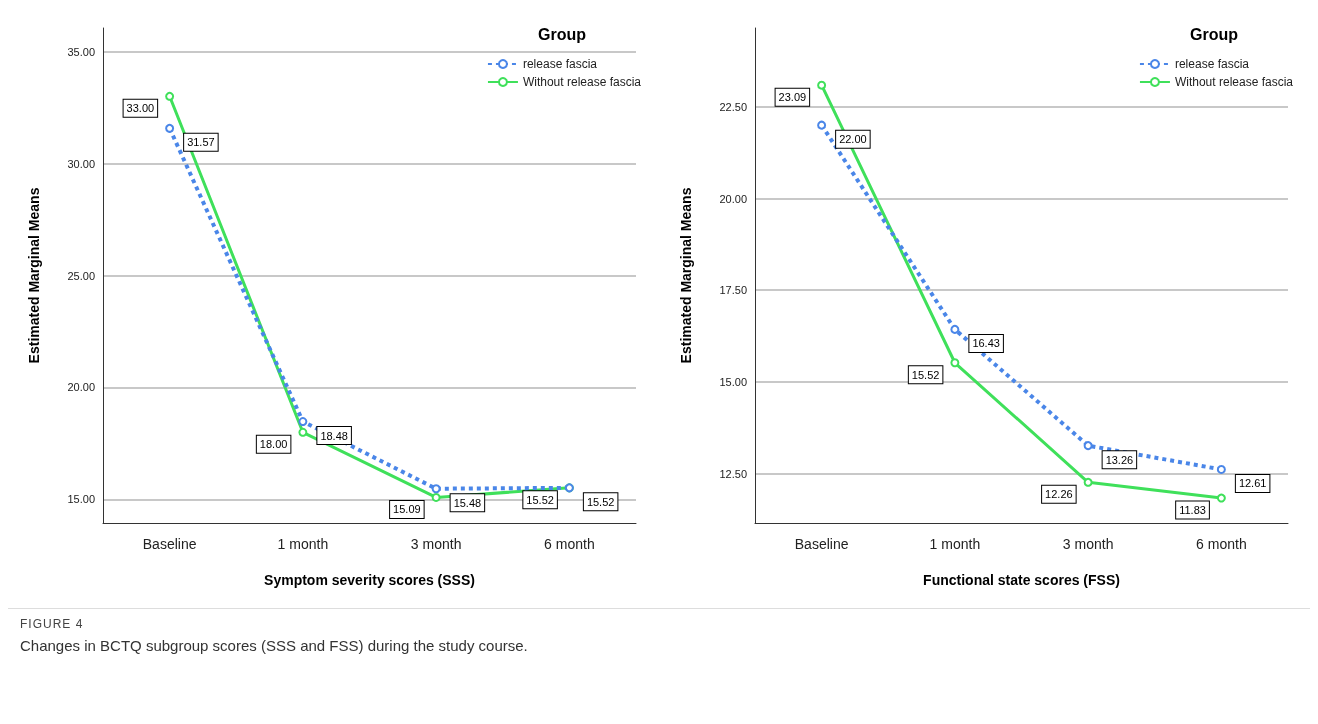  What do you see at coordinates (986, 343) in the screenshot?
I see `data-label: 16.43` at bounding box center [986, 343].